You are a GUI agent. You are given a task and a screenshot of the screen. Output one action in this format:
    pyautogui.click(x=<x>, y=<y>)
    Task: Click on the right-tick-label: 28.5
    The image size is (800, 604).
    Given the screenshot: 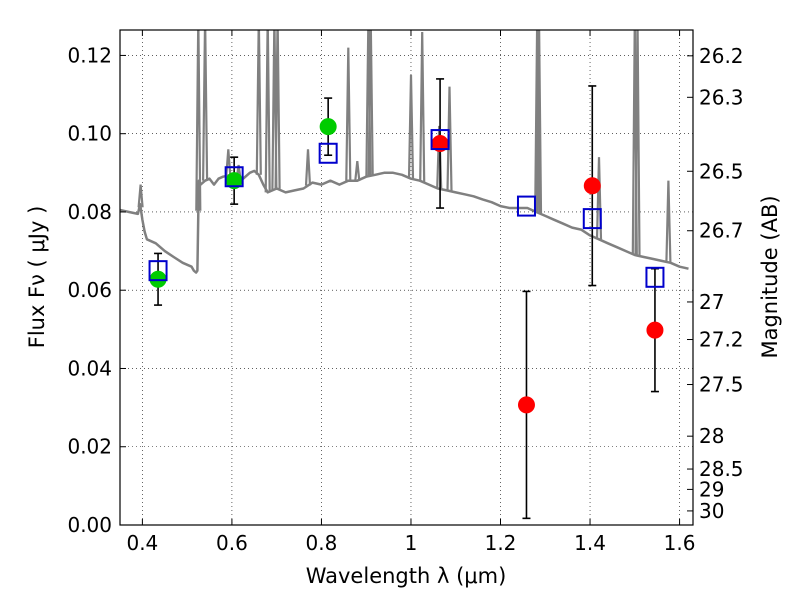 What is the action you would take?
    pyautogui.click(x=721, y=469)
    